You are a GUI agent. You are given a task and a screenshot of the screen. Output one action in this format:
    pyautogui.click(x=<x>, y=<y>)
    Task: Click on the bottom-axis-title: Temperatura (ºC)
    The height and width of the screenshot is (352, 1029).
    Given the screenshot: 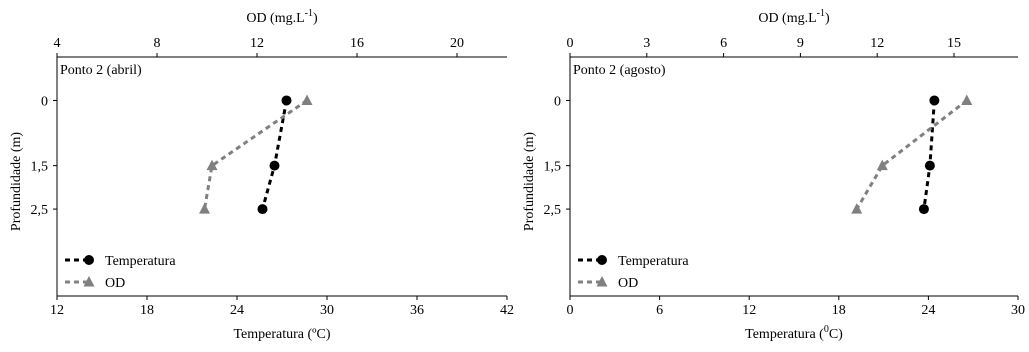 What is the action you would take?
    pyautogui.click(x=281, y=334)
    